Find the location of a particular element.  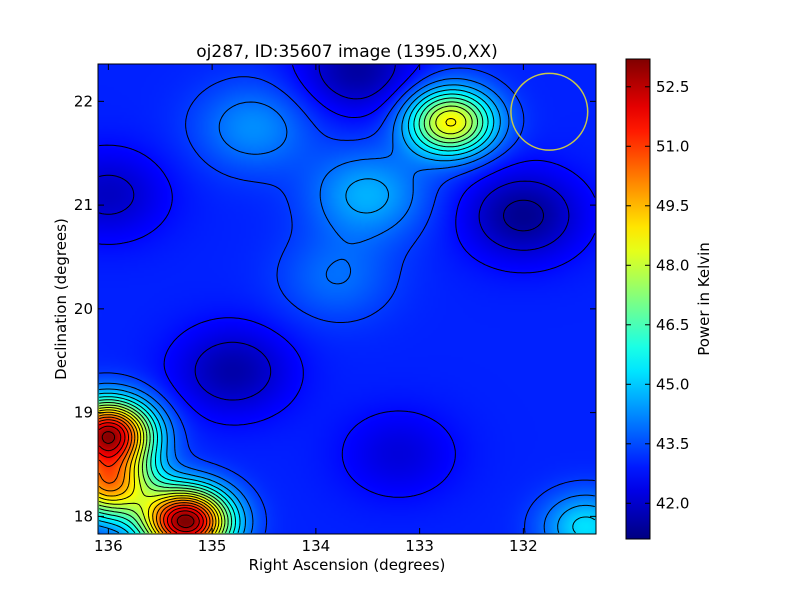

colorbar-tick-label: 43.5 is located at coordinates (672, 444).